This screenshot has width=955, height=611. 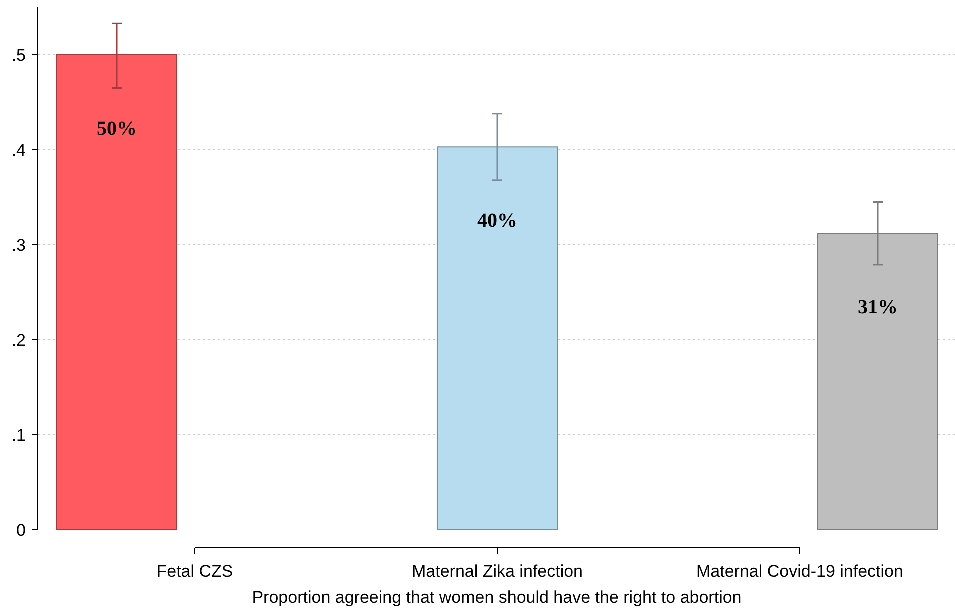 I want to click on data-label: 31%, so click(x=878, y=307).